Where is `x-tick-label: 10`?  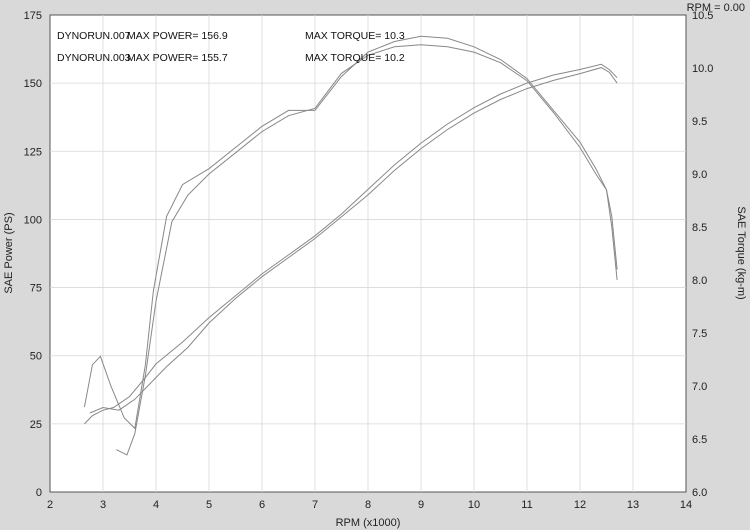
x-tick-label: 10 is located at coordinates (474, 505).